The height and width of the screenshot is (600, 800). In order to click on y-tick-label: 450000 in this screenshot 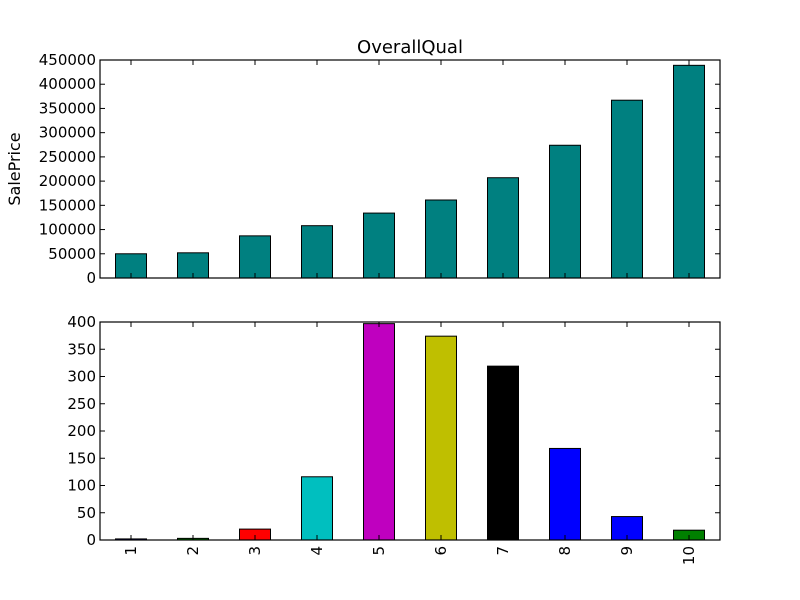, I will do `click(67, 60)`.